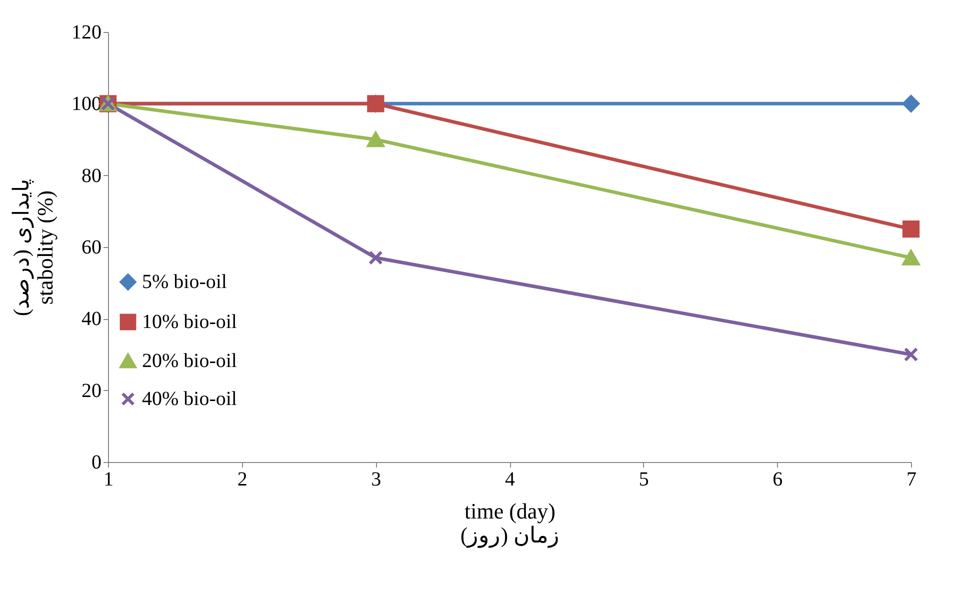 The image size is (963, 590). What do you see at coordinates (92, 247) in the screenshot?
I see `y-tick-label: 60` at bounding box center [92, 247].